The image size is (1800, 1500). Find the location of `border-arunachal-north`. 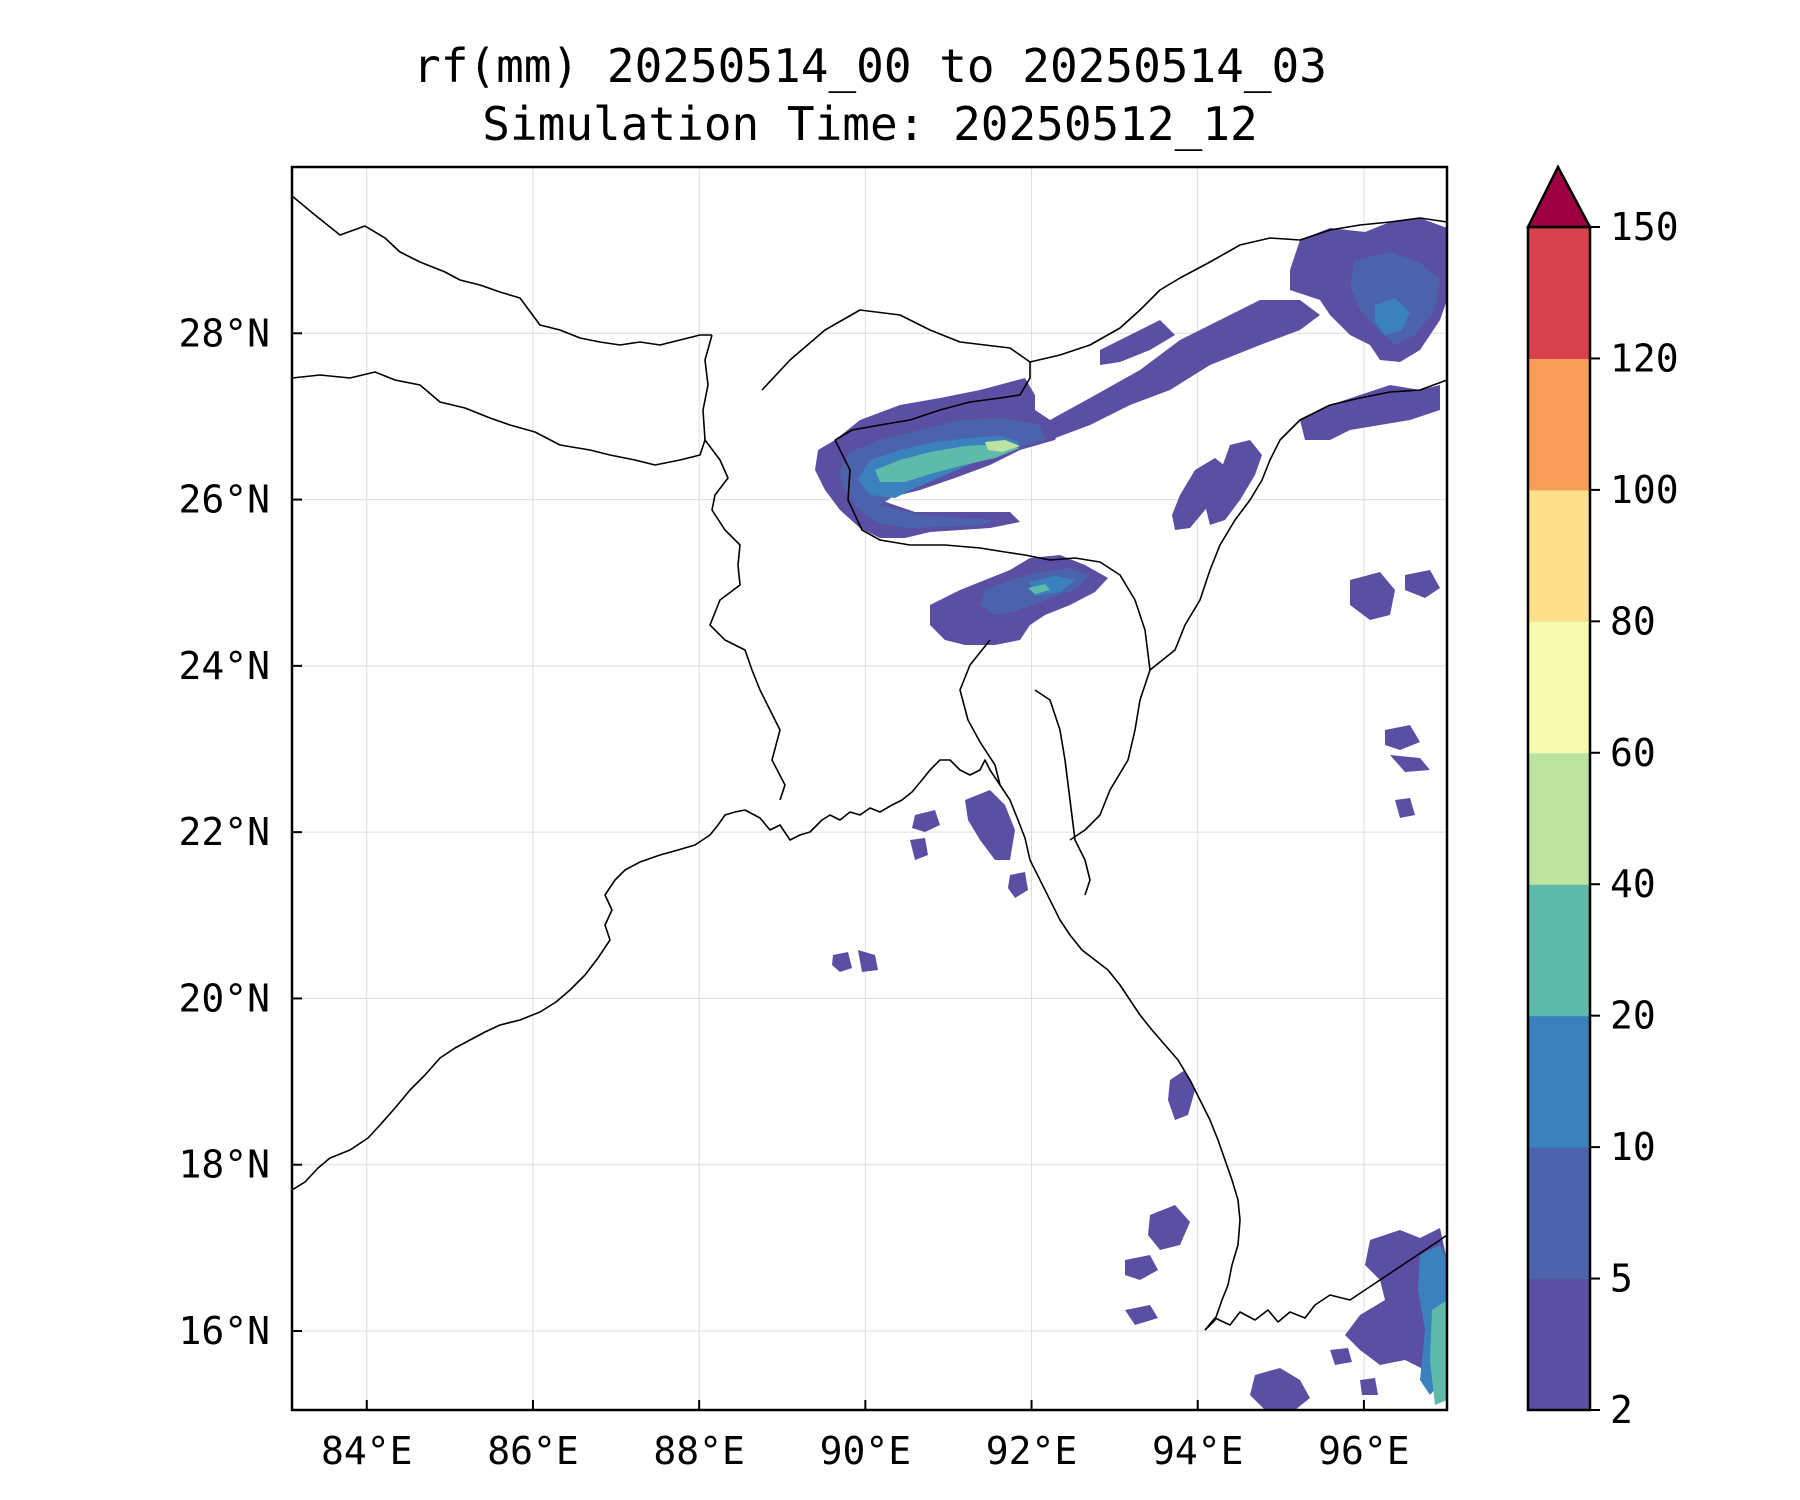

border-arunachal-north is located at coordinates (1238, 290).